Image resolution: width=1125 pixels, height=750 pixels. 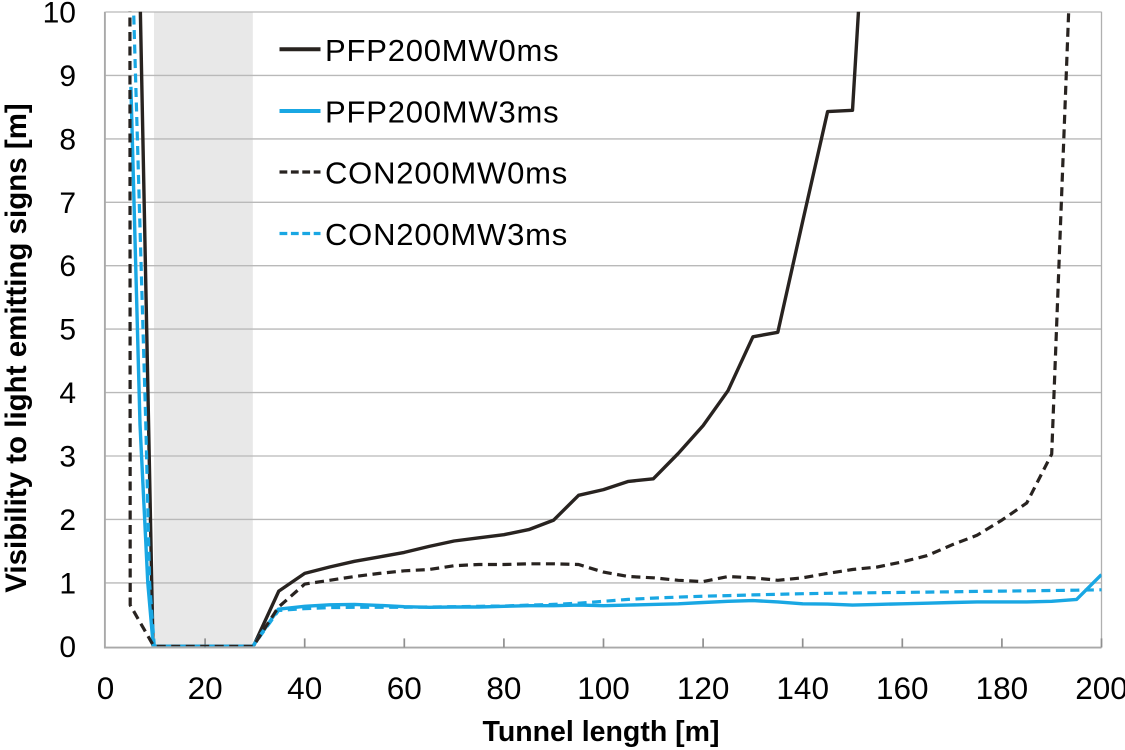 I want to click on svg-text: 6, so click(x=67, y=266).